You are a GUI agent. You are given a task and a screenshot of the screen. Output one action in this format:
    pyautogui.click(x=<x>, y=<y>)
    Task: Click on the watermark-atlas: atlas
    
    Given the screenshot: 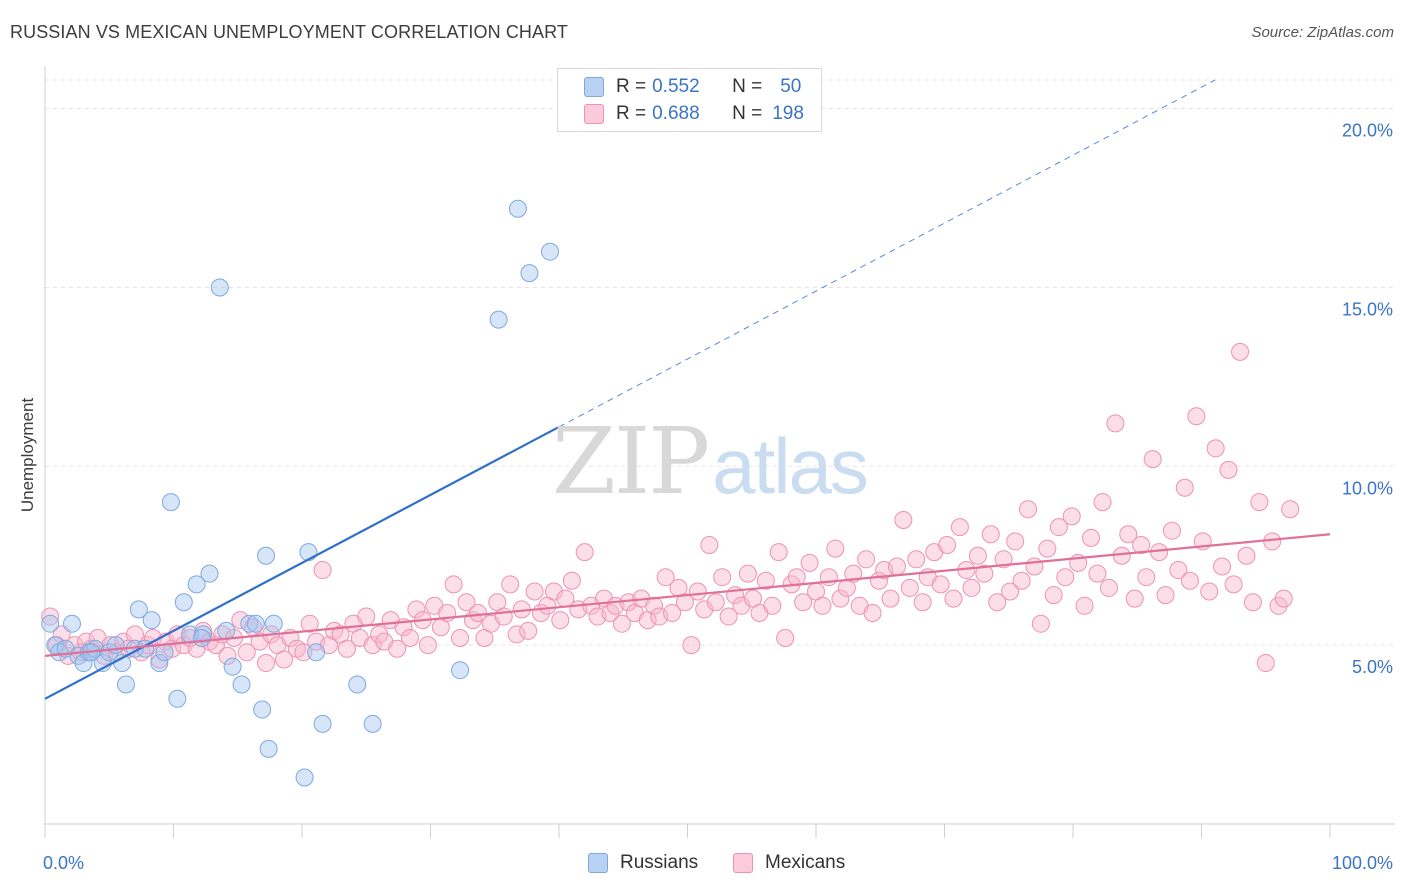 What is the action you would take?
    pyautogui.click(x=790, y=466)
    